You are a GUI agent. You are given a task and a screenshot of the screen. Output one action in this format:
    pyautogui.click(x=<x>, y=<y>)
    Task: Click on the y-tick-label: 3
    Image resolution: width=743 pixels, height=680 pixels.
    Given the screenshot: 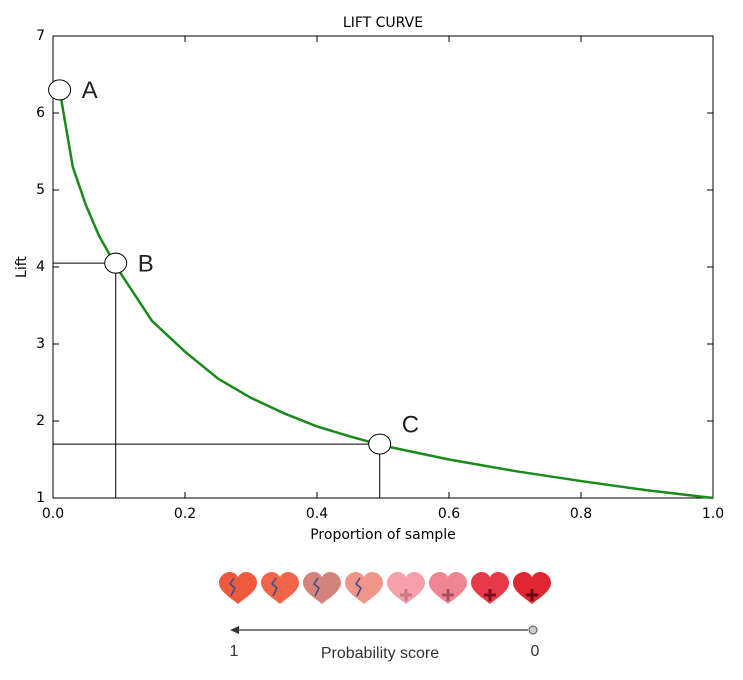 What is the action you would take?
    pyautogui.click(x=40, y=344)
    